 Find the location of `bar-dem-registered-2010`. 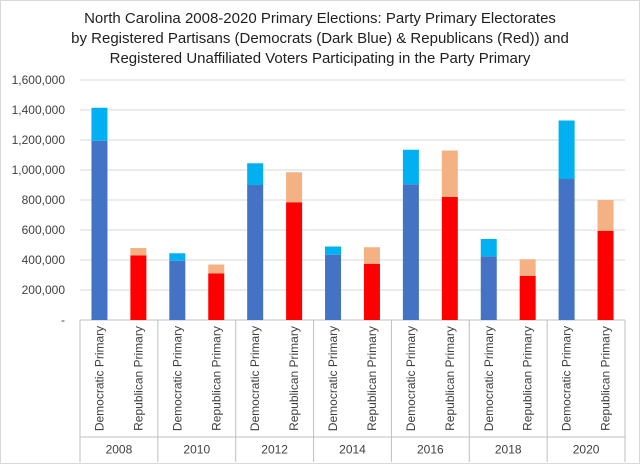

bar-dem-registered-2010 is located at coordinates (177, 290).